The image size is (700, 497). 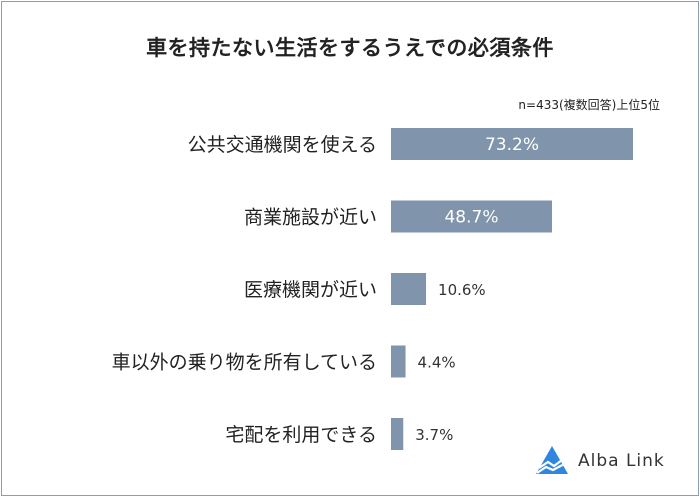 I want to click on value-label: 73.2%, so click(x=512, y=145).